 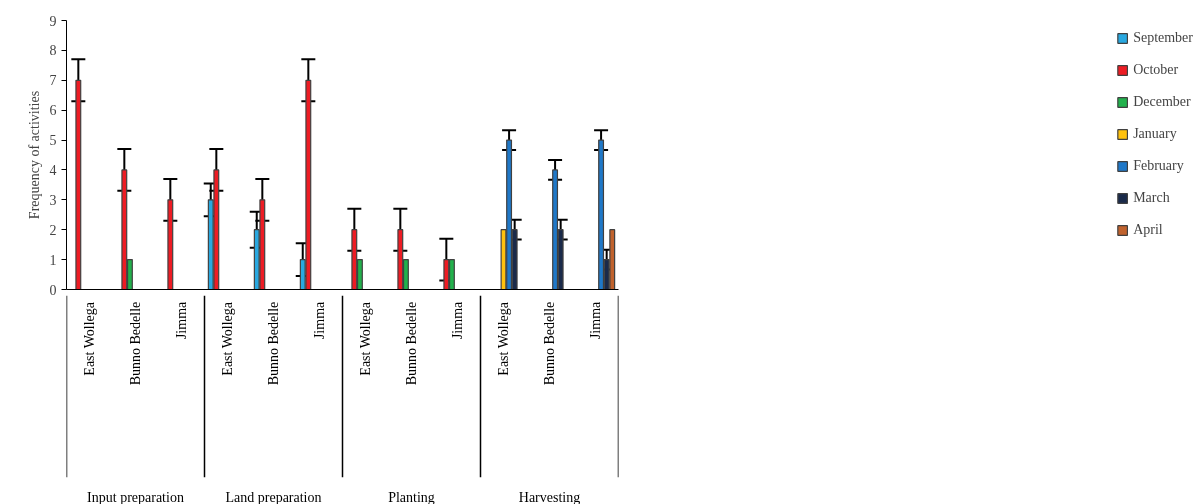 I want to click on legend-label: April, so click(x=1148, y=230).